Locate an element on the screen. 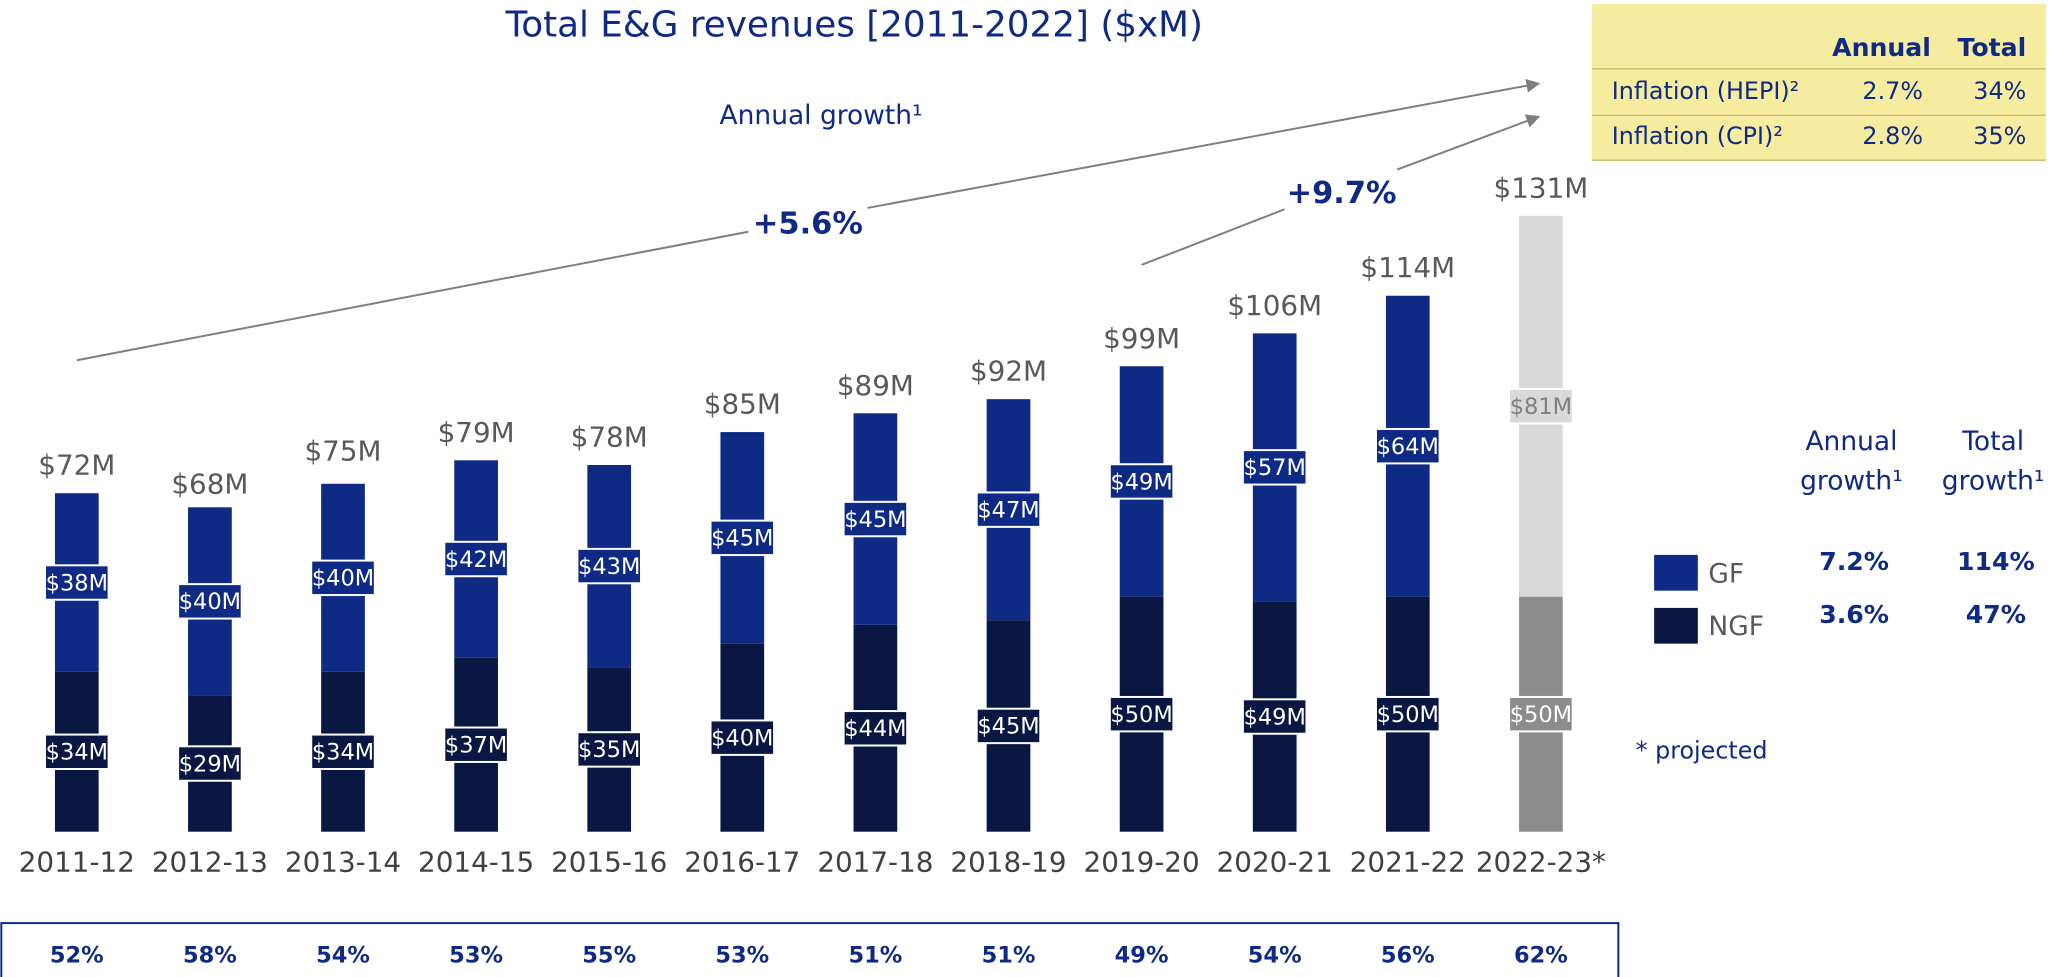 This screenshot has width=2066, height=977. x-tick-label: 2011-12 is located at coordinates (77, 861).